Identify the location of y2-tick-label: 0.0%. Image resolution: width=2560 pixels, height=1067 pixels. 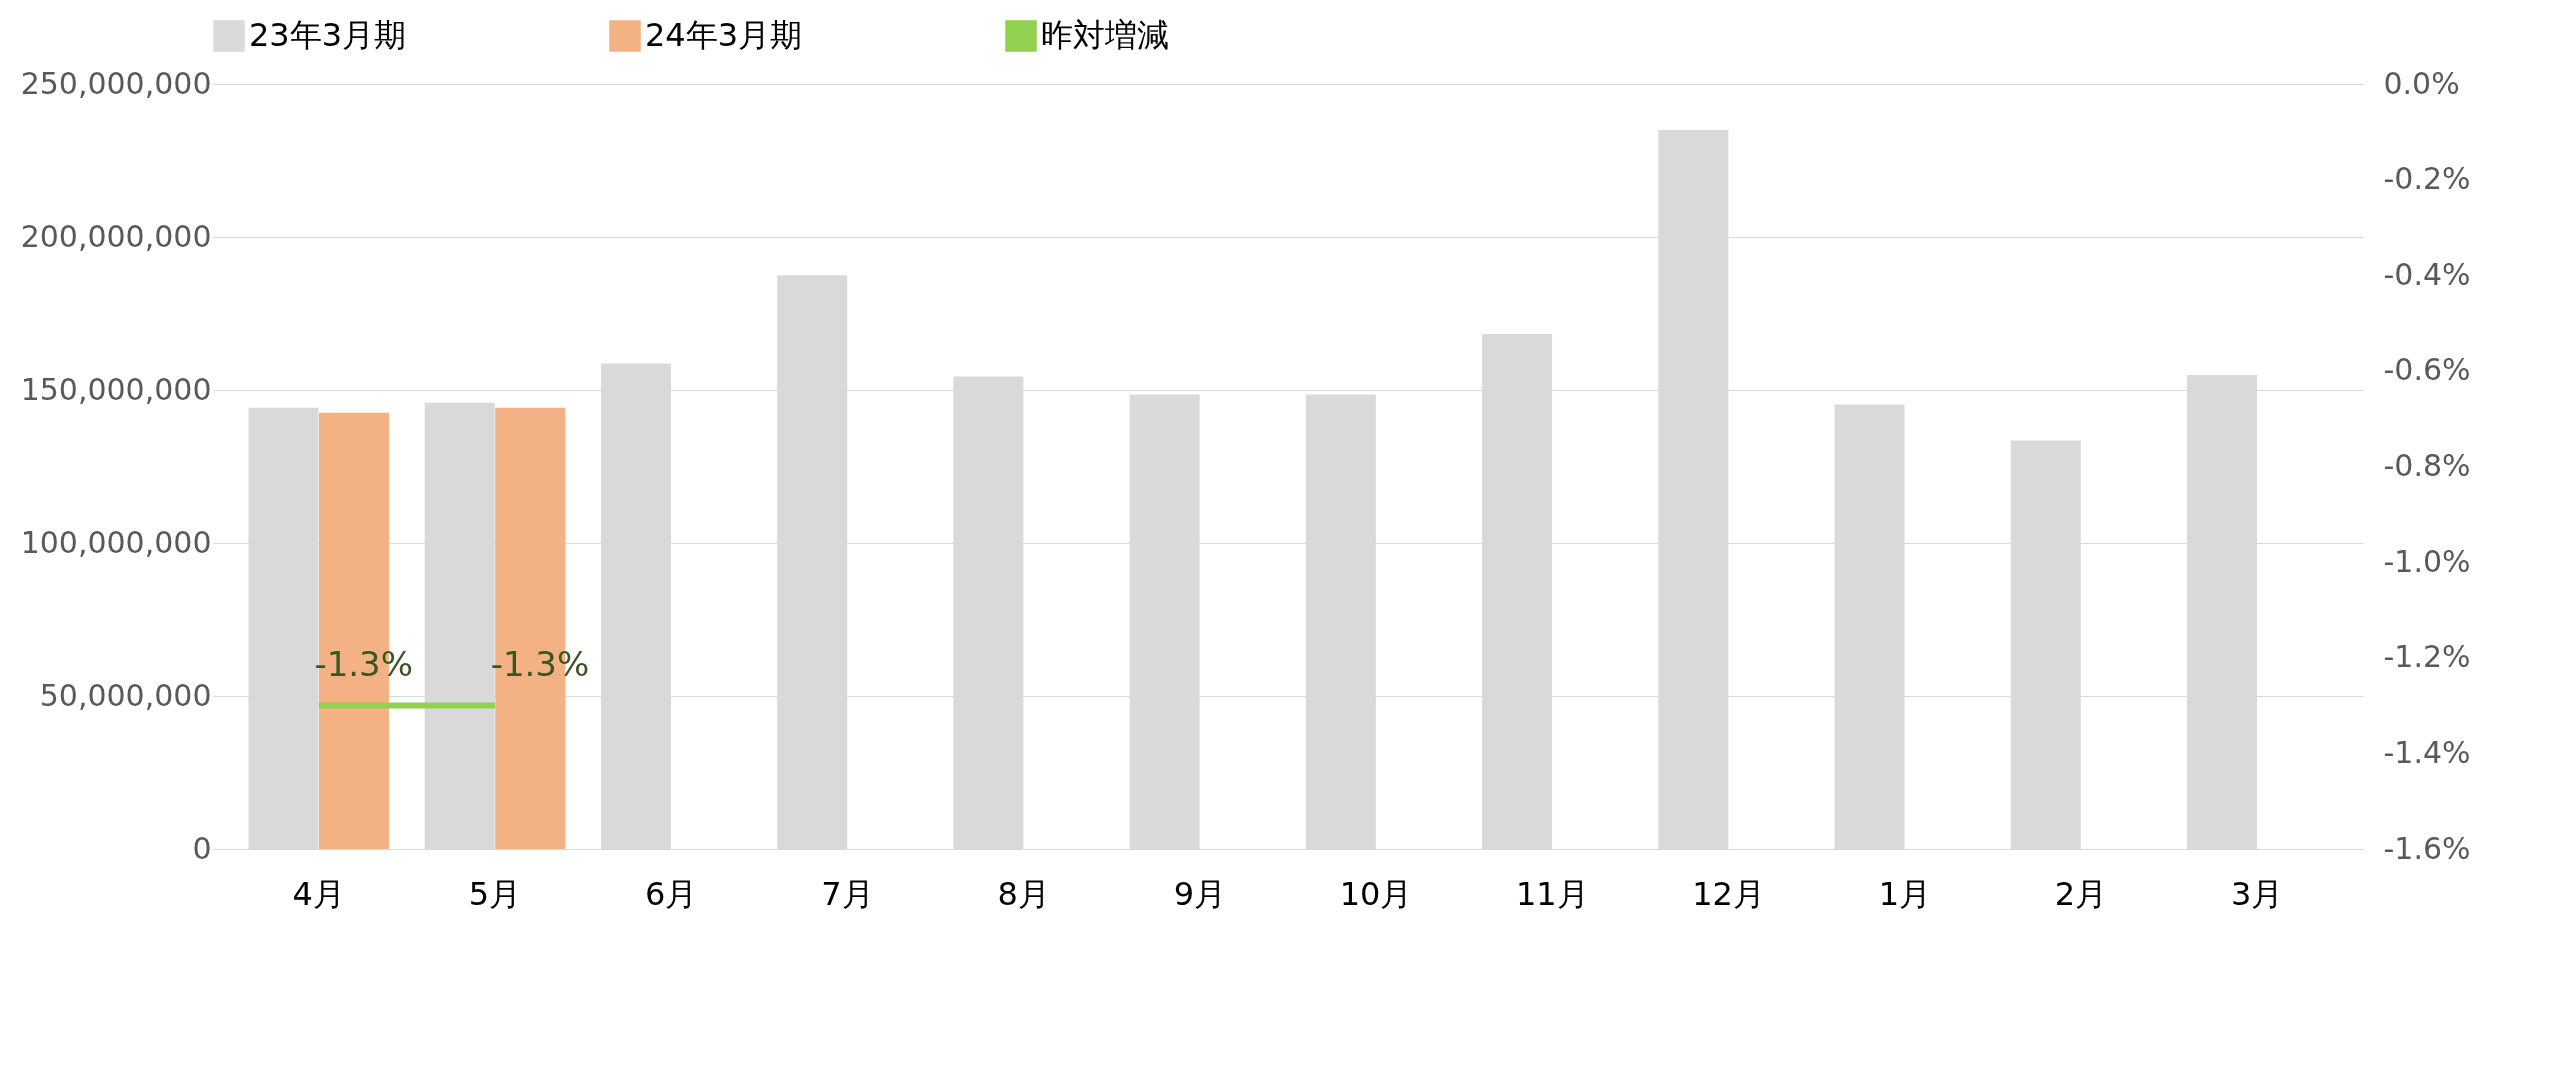
(2421, 83).